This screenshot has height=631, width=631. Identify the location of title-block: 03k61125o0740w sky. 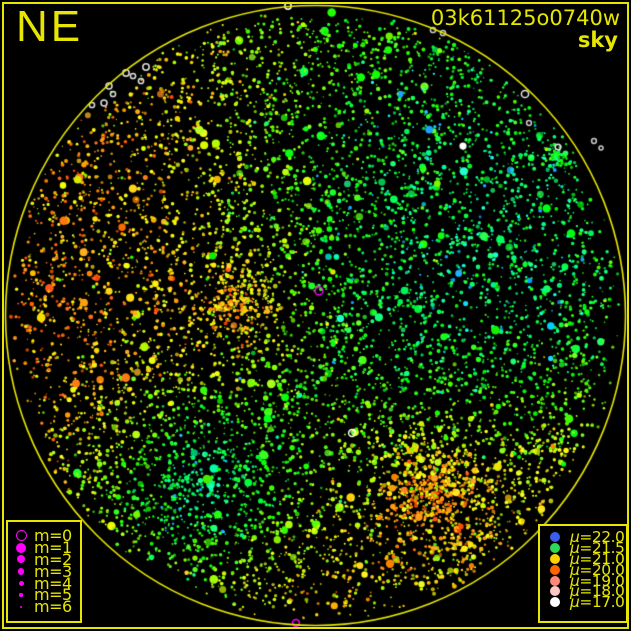
(525, 29).